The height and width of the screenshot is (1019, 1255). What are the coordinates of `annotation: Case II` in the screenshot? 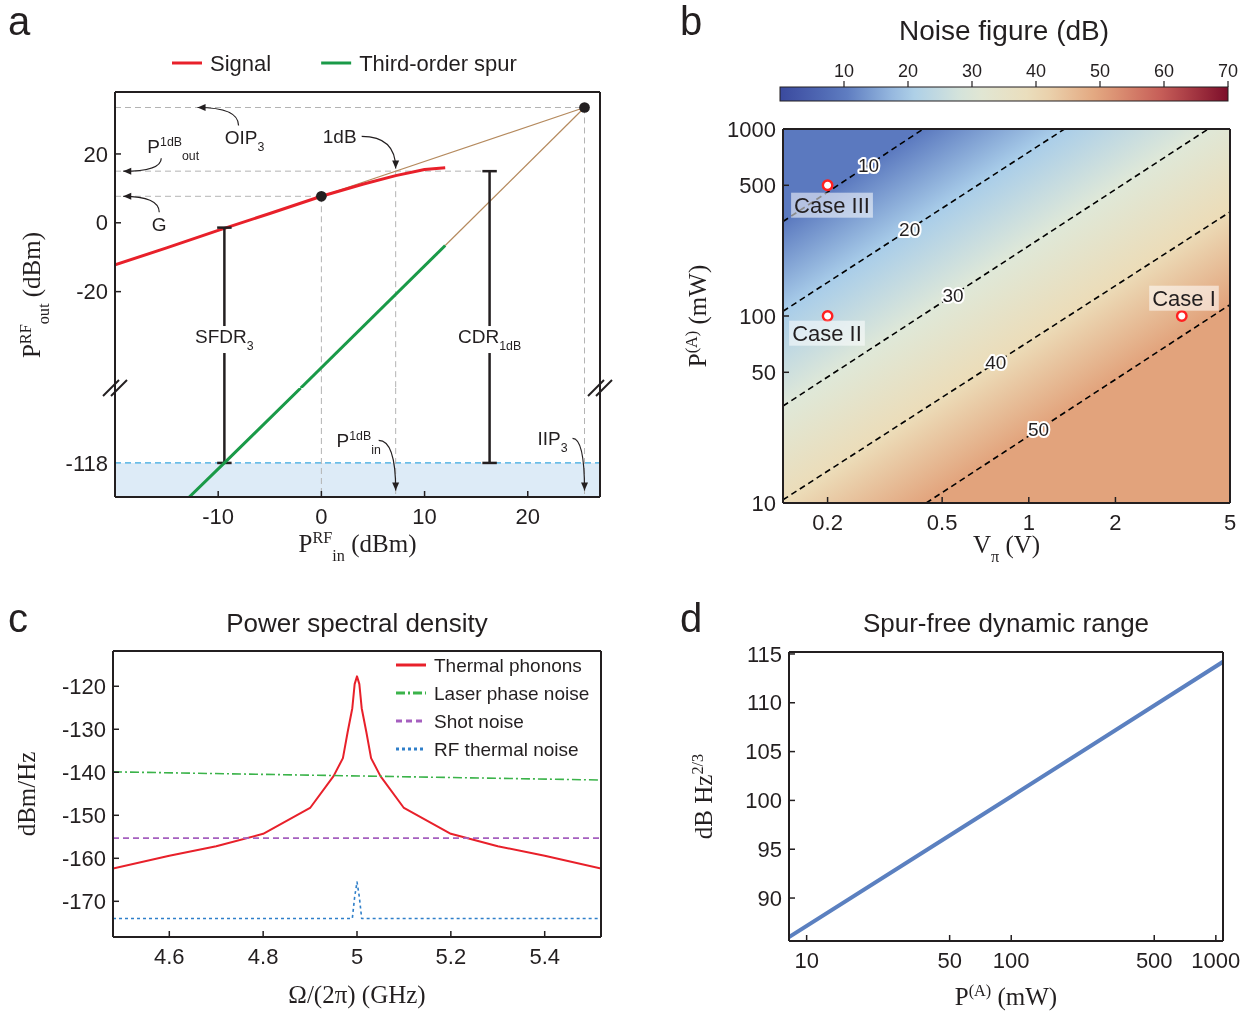 It's located at (827, 333).